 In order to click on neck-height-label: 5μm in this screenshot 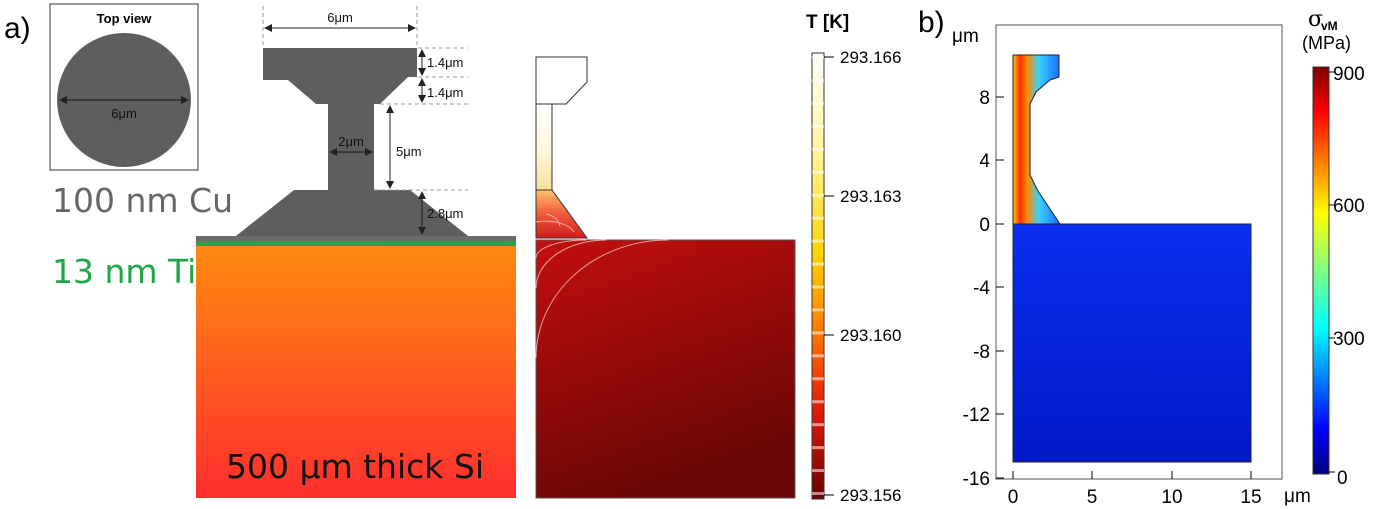, I will do `click(409, 151)`.